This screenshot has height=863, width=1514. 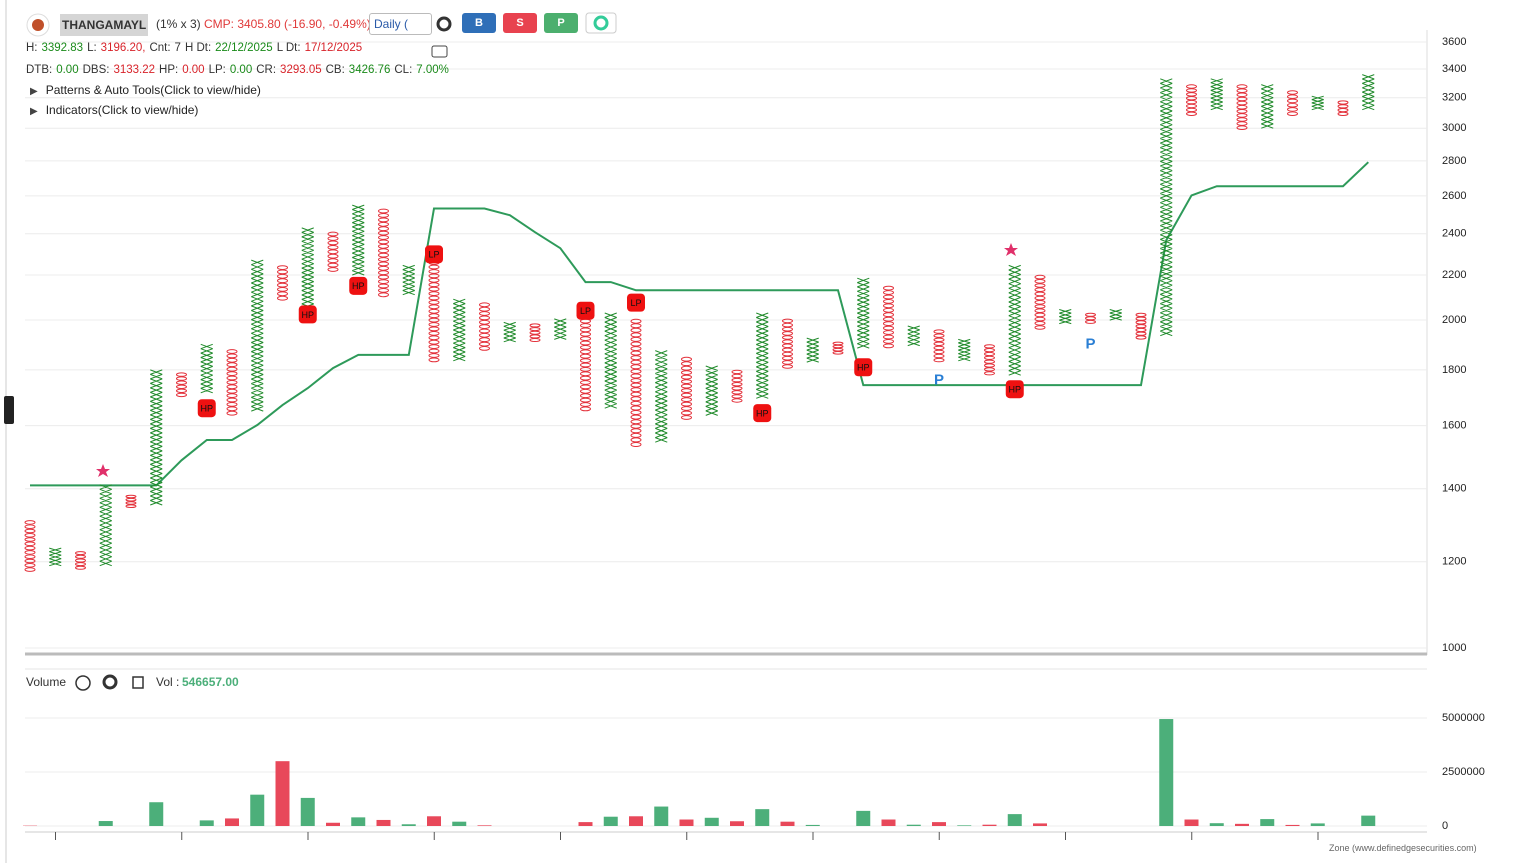 What do you see at coordinates (301, 70) in the screenshot?
I see `info-value: 3293.05` at bounding box center [301, 70].